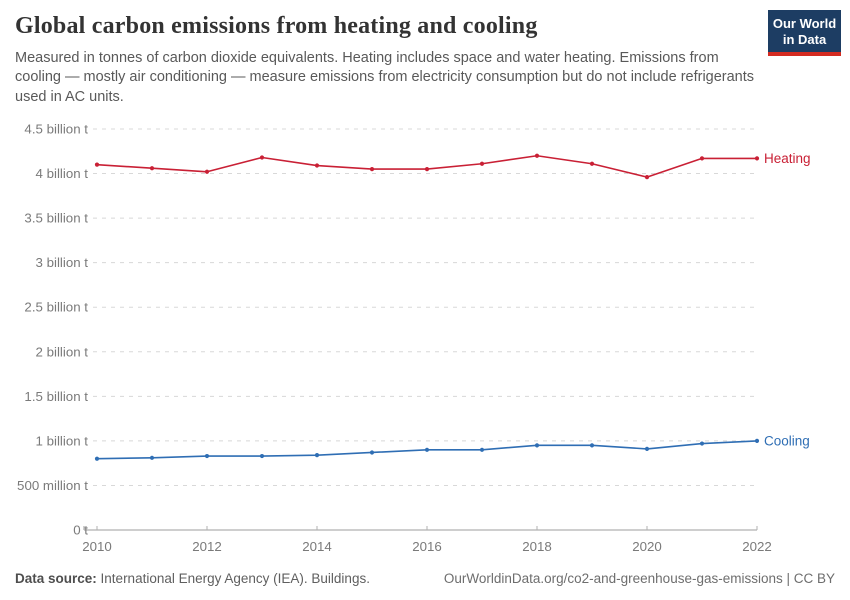 The width and height of the screenshot is (850, 600). I want to click on cooling-series-label: Cooling, so click(787, 440).